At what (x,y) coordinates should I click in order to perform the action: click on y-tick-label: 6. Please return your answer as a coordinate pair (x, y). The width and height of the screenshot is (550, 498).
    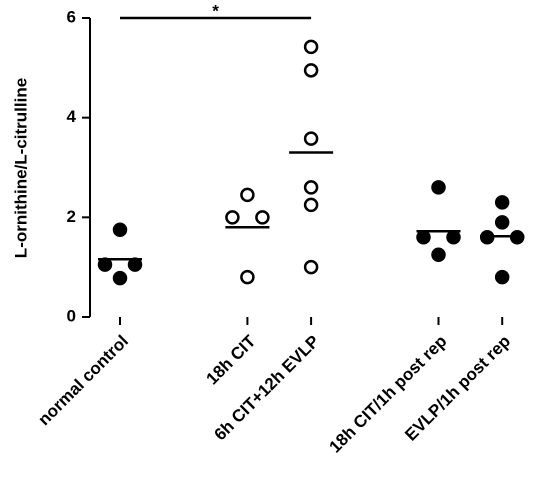
    Looking at the image, I should click on (71, 16).